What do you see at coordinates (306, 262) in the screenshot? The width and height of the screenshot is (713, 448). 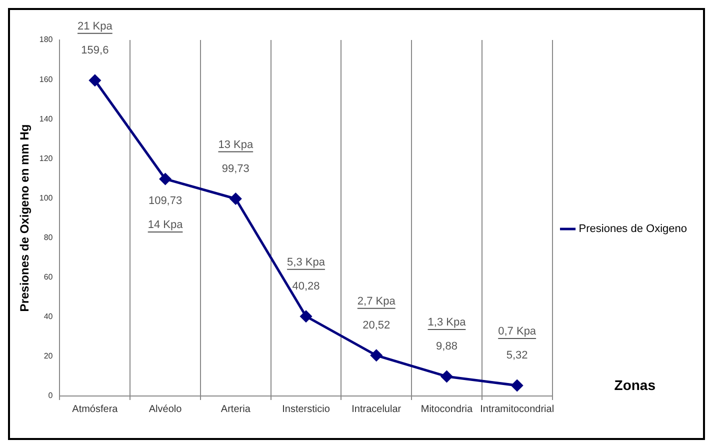 I see `annotation: 5,3 Kpa` at bounding box center [306, 262].